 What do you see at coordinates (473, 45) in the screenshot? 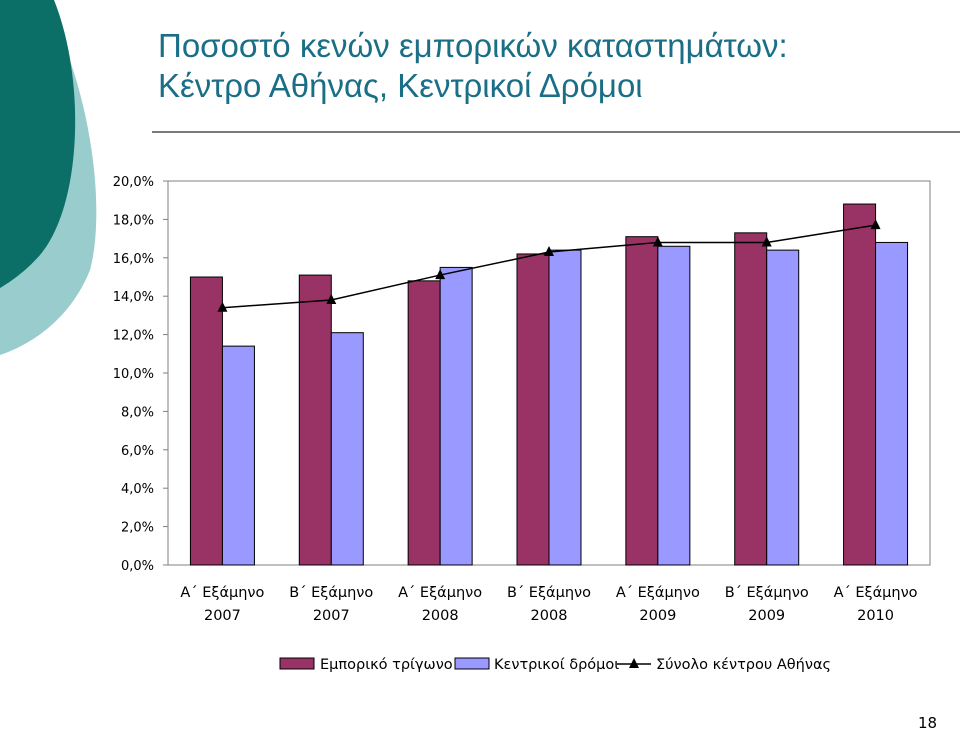
I see `title-line-1: Ποσοστό κενών εμπορικών καταστημάτων:` at bounding box center [473, 45].